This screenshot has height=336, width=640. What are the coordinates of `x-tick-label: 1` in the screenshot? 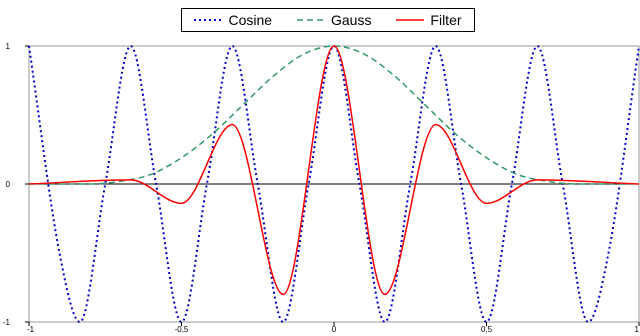 It's located at (637, 329).